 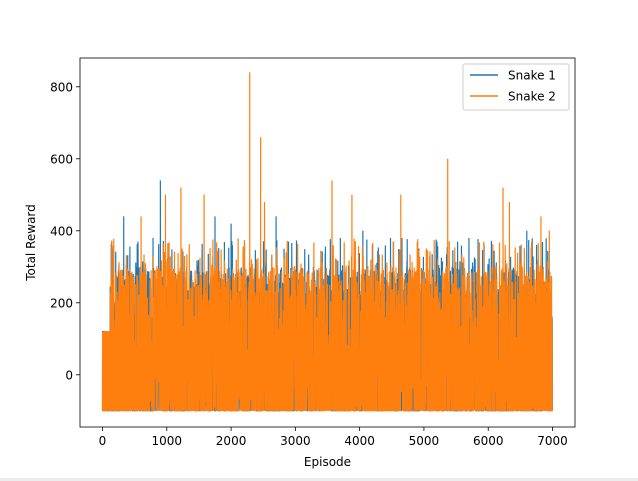 I want to click on y-axis-ticks: 0 200 400 600 800, so click(x=65, y=231).